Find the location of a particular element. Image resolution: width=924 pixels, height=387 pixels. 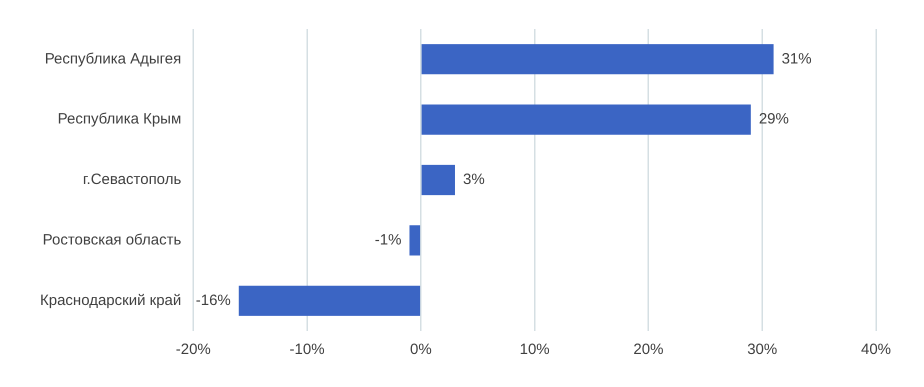

y-tick-label: Ростовская область is located at coordinates (112, 240).